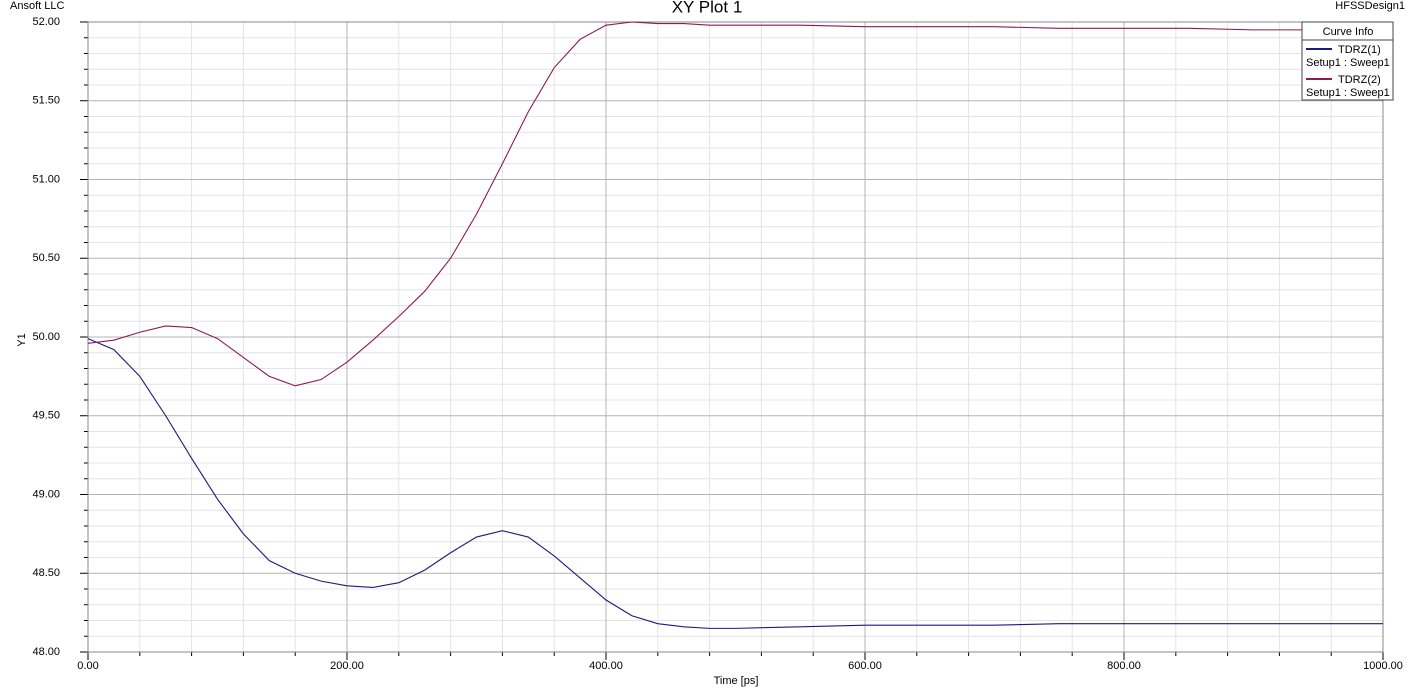 The width and height of the screenshot is (1408, 696). Describe the element at coordinates (1359, 50) in the screenshot. I see `legend-label: TDRZ(1)` at that location.